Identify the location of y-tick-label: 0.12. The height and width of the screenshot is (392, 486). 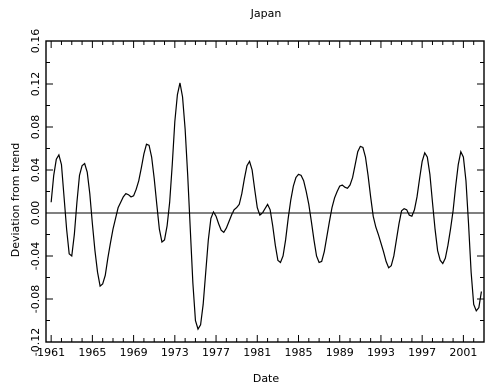
(35, 84).